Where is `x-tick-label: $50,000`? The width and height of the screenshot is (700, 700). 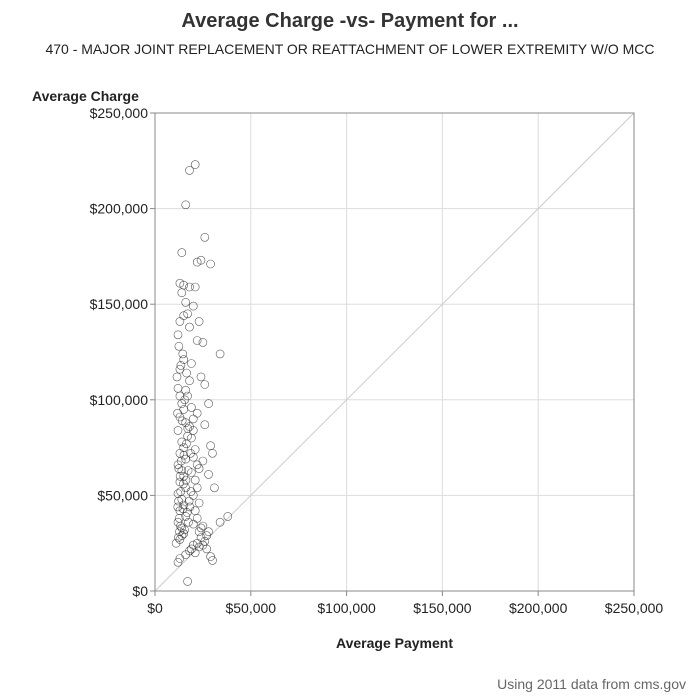
x-tick-label: $50,000 is located at coordinates (250, 608).